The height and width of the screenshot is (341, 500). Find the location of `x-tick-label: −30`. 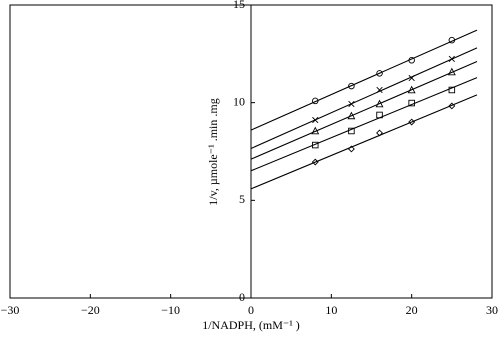

x-tick-label: −30 is located at coordinates (10, 310).